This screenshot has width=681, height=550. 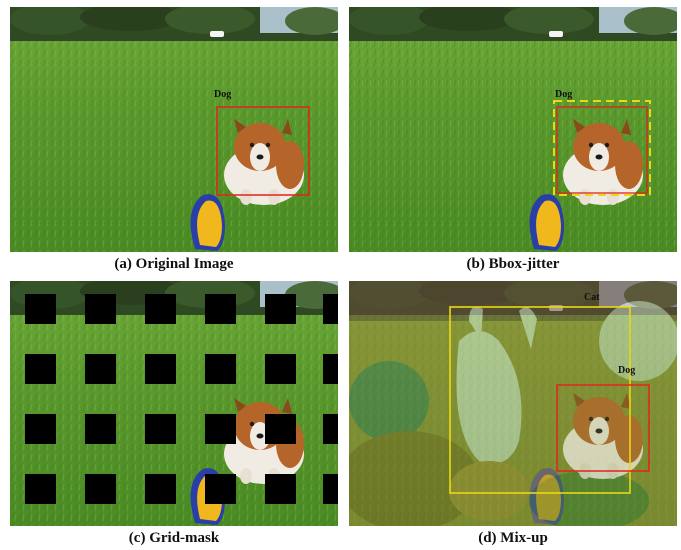 I want to click on caption-grid-mask: (c) Grid-mask, so click(x=174, y=538).